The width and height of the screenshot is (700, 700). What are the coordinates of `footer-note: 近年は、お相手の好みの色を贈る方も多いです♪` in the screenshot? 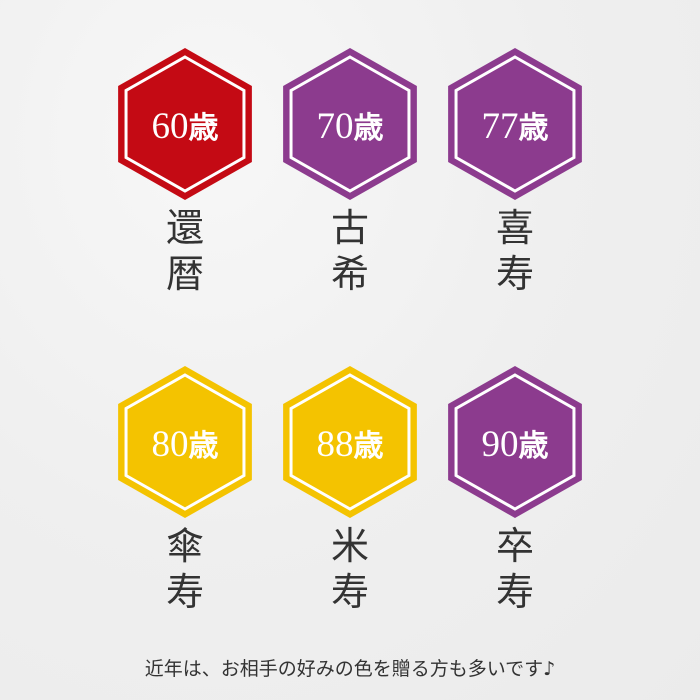 It's located at (350, 669).